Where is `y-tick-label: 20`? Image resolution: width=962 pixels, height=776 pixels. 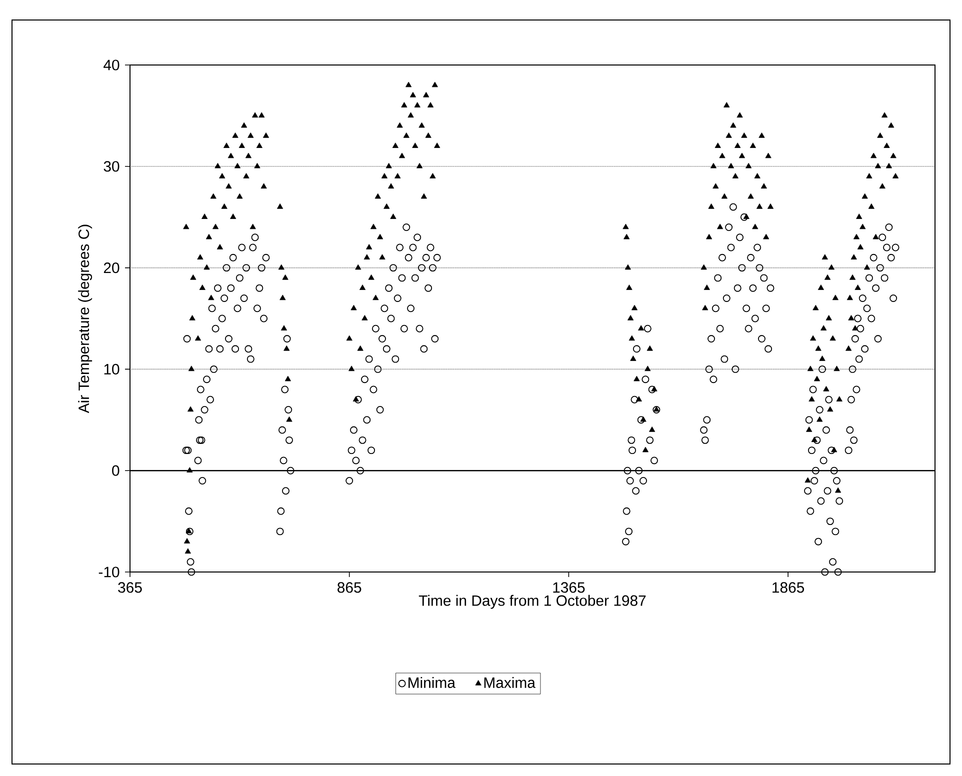
y-tick-label: 20 is located at coordinates (112, 268).